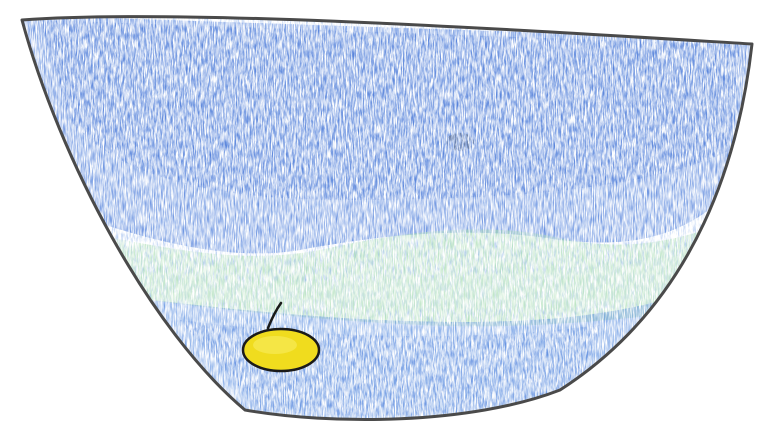 Image resolution: width=758 pixels, height=430 pixels. I want to click on yellow-fruit, so click(281, 337).